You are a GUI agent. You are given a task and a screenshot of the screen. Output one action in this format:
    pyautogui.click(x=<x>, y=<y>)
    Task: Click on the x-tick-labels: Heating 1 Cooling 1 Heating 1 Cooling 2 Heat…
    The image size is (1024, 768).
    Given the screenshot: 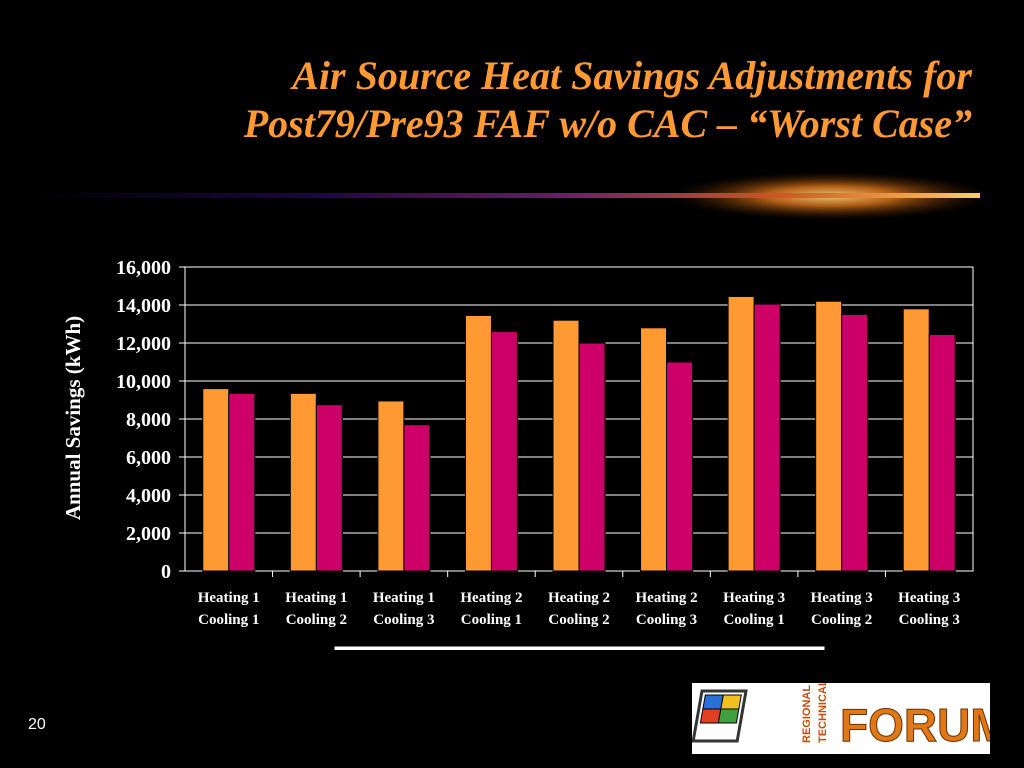 What is the action you would take?
    pyautogui.click(x=579, y=599)
    